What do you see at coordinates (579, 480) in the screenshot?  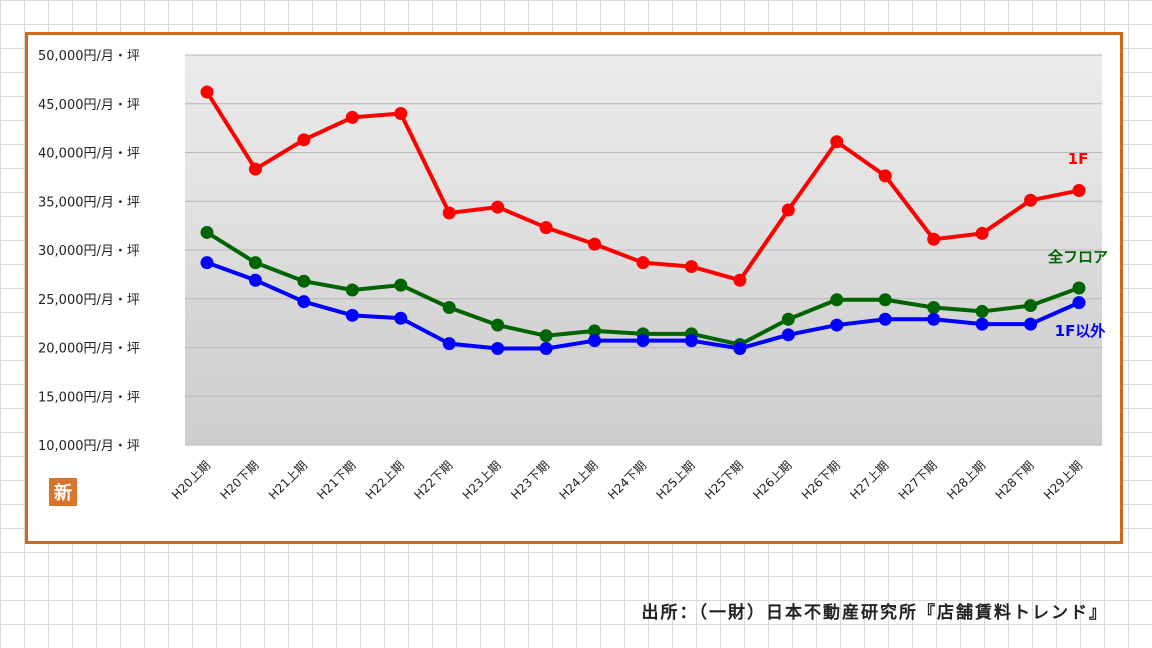 I see `x-tick-label: H24上期` at bounding box center [579, 480].